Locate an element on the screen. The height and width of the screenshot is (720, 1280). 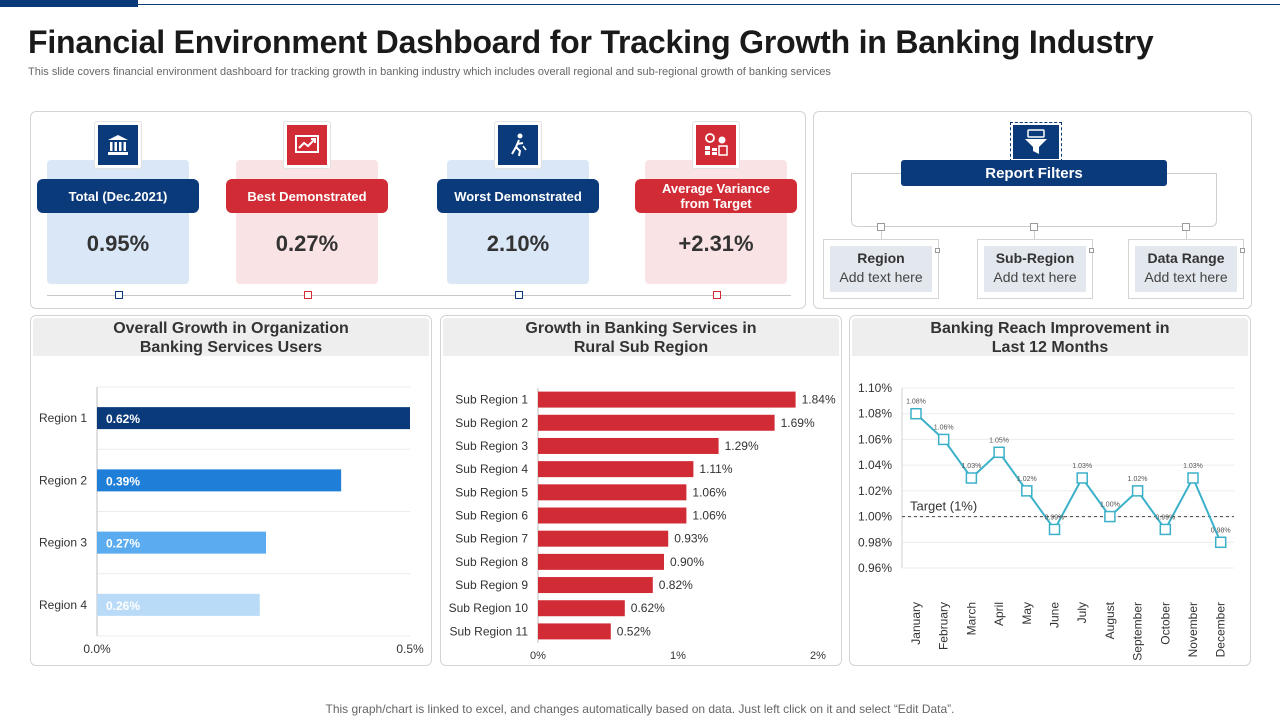
filter-sub-region: Sub-Region Add text here is located at coordinates (1035, 269).